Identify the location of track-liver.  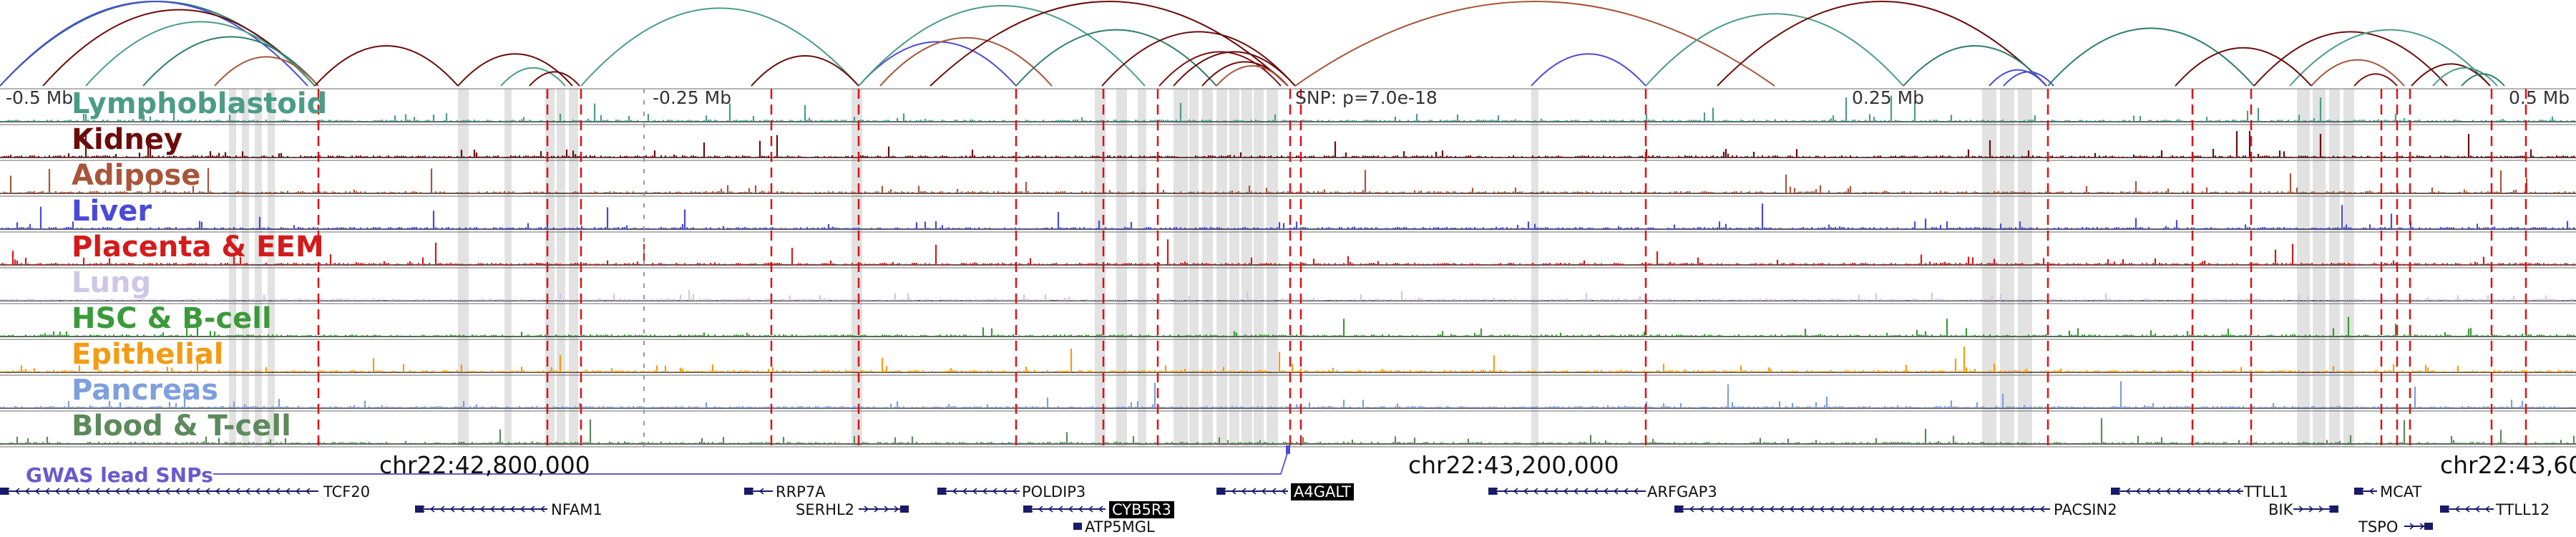
(1288, 212).